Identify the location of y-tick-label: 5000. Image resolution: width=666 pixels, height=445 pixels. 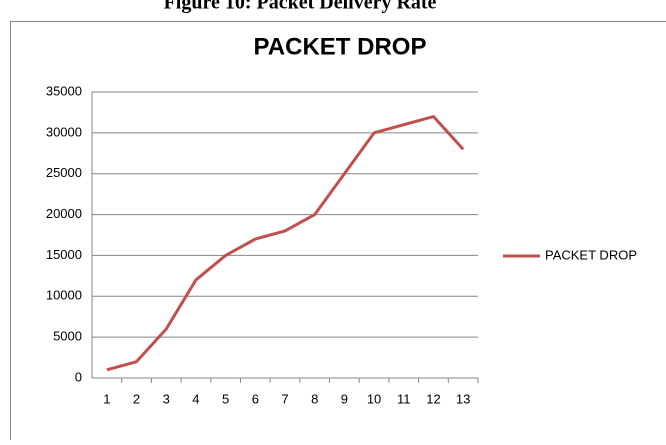
(67, 336).